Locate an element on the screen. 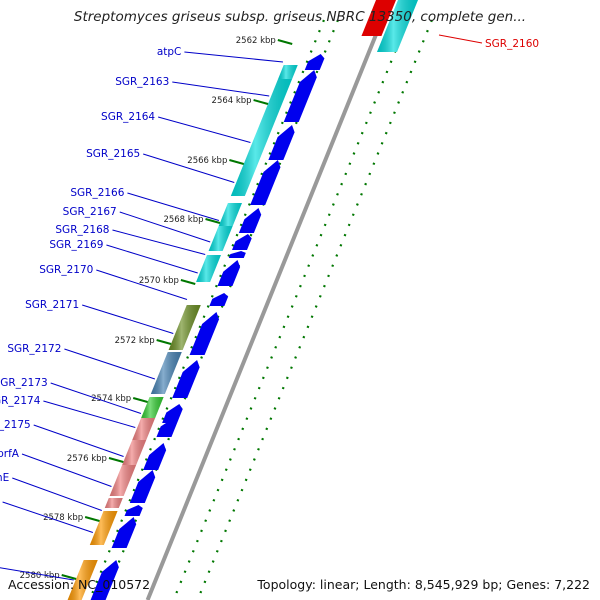 This screenshot has height=600, width=600. kbp-label-1: 2562 kbp is located at coordinates (256, 41).